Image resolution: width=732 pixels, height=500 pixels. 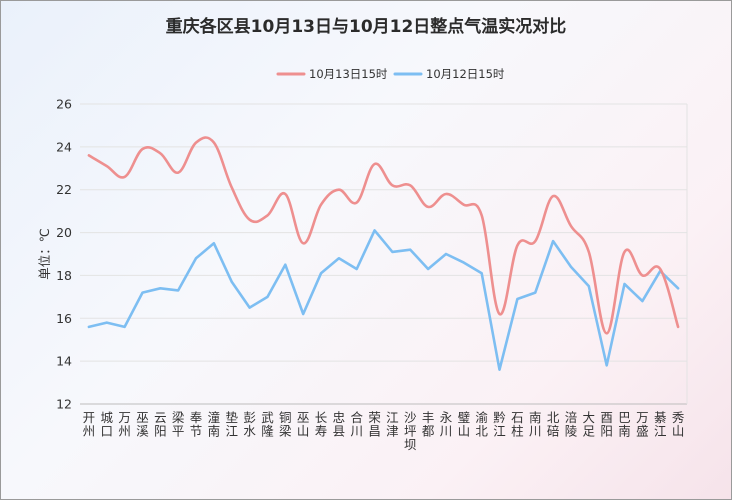 I want to click on x-tick-label: 奉节, so click(x=196, y=424).